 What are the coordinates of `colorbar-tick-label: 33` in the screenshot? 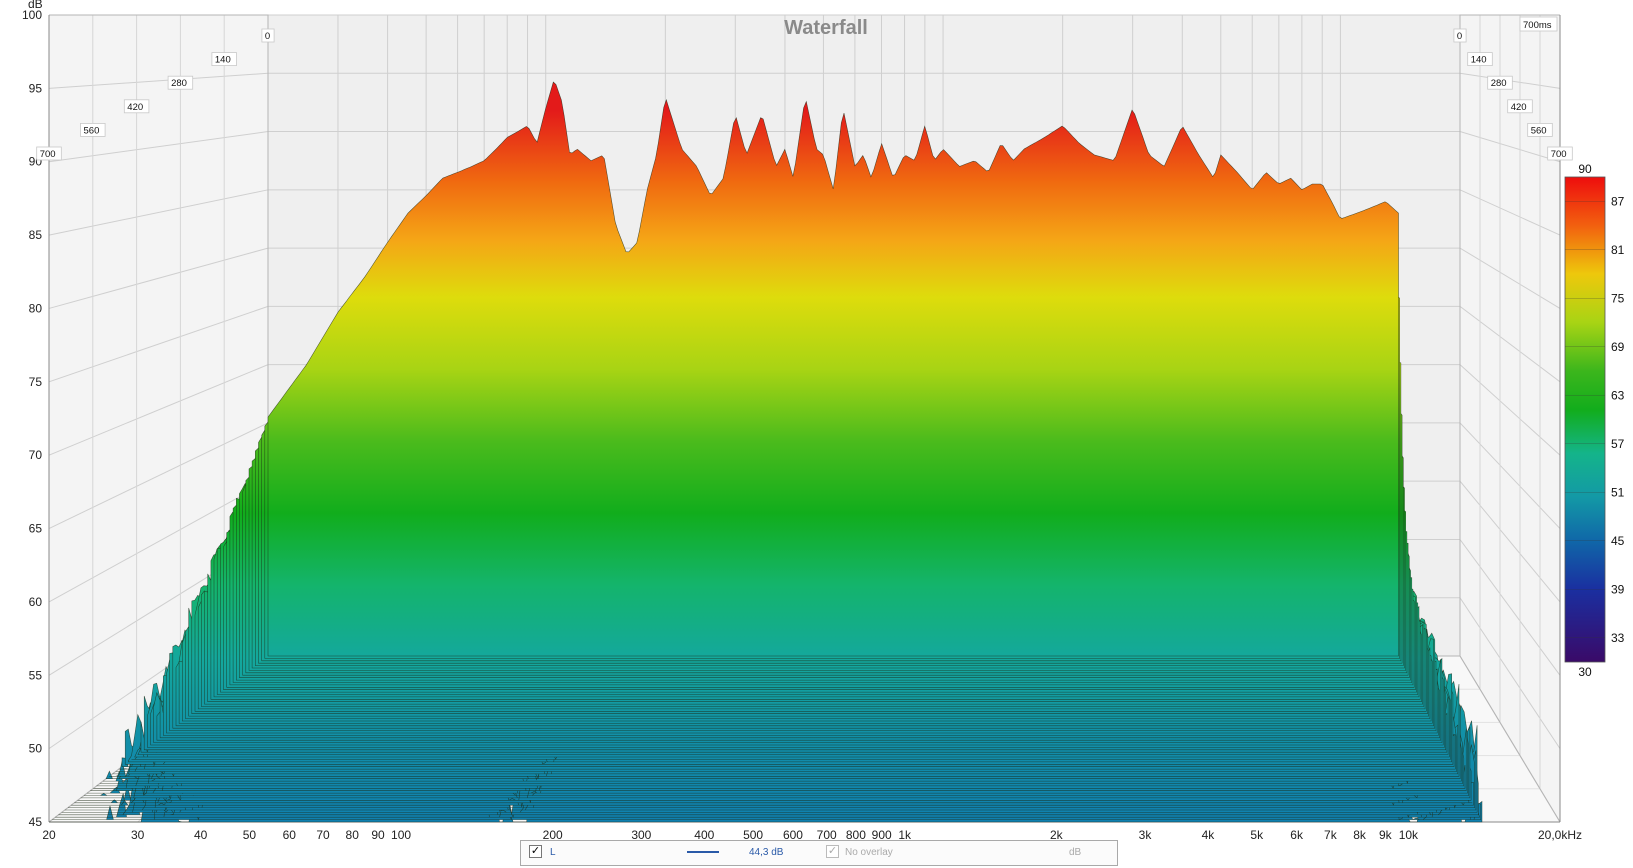 It's located at (1618, 638).